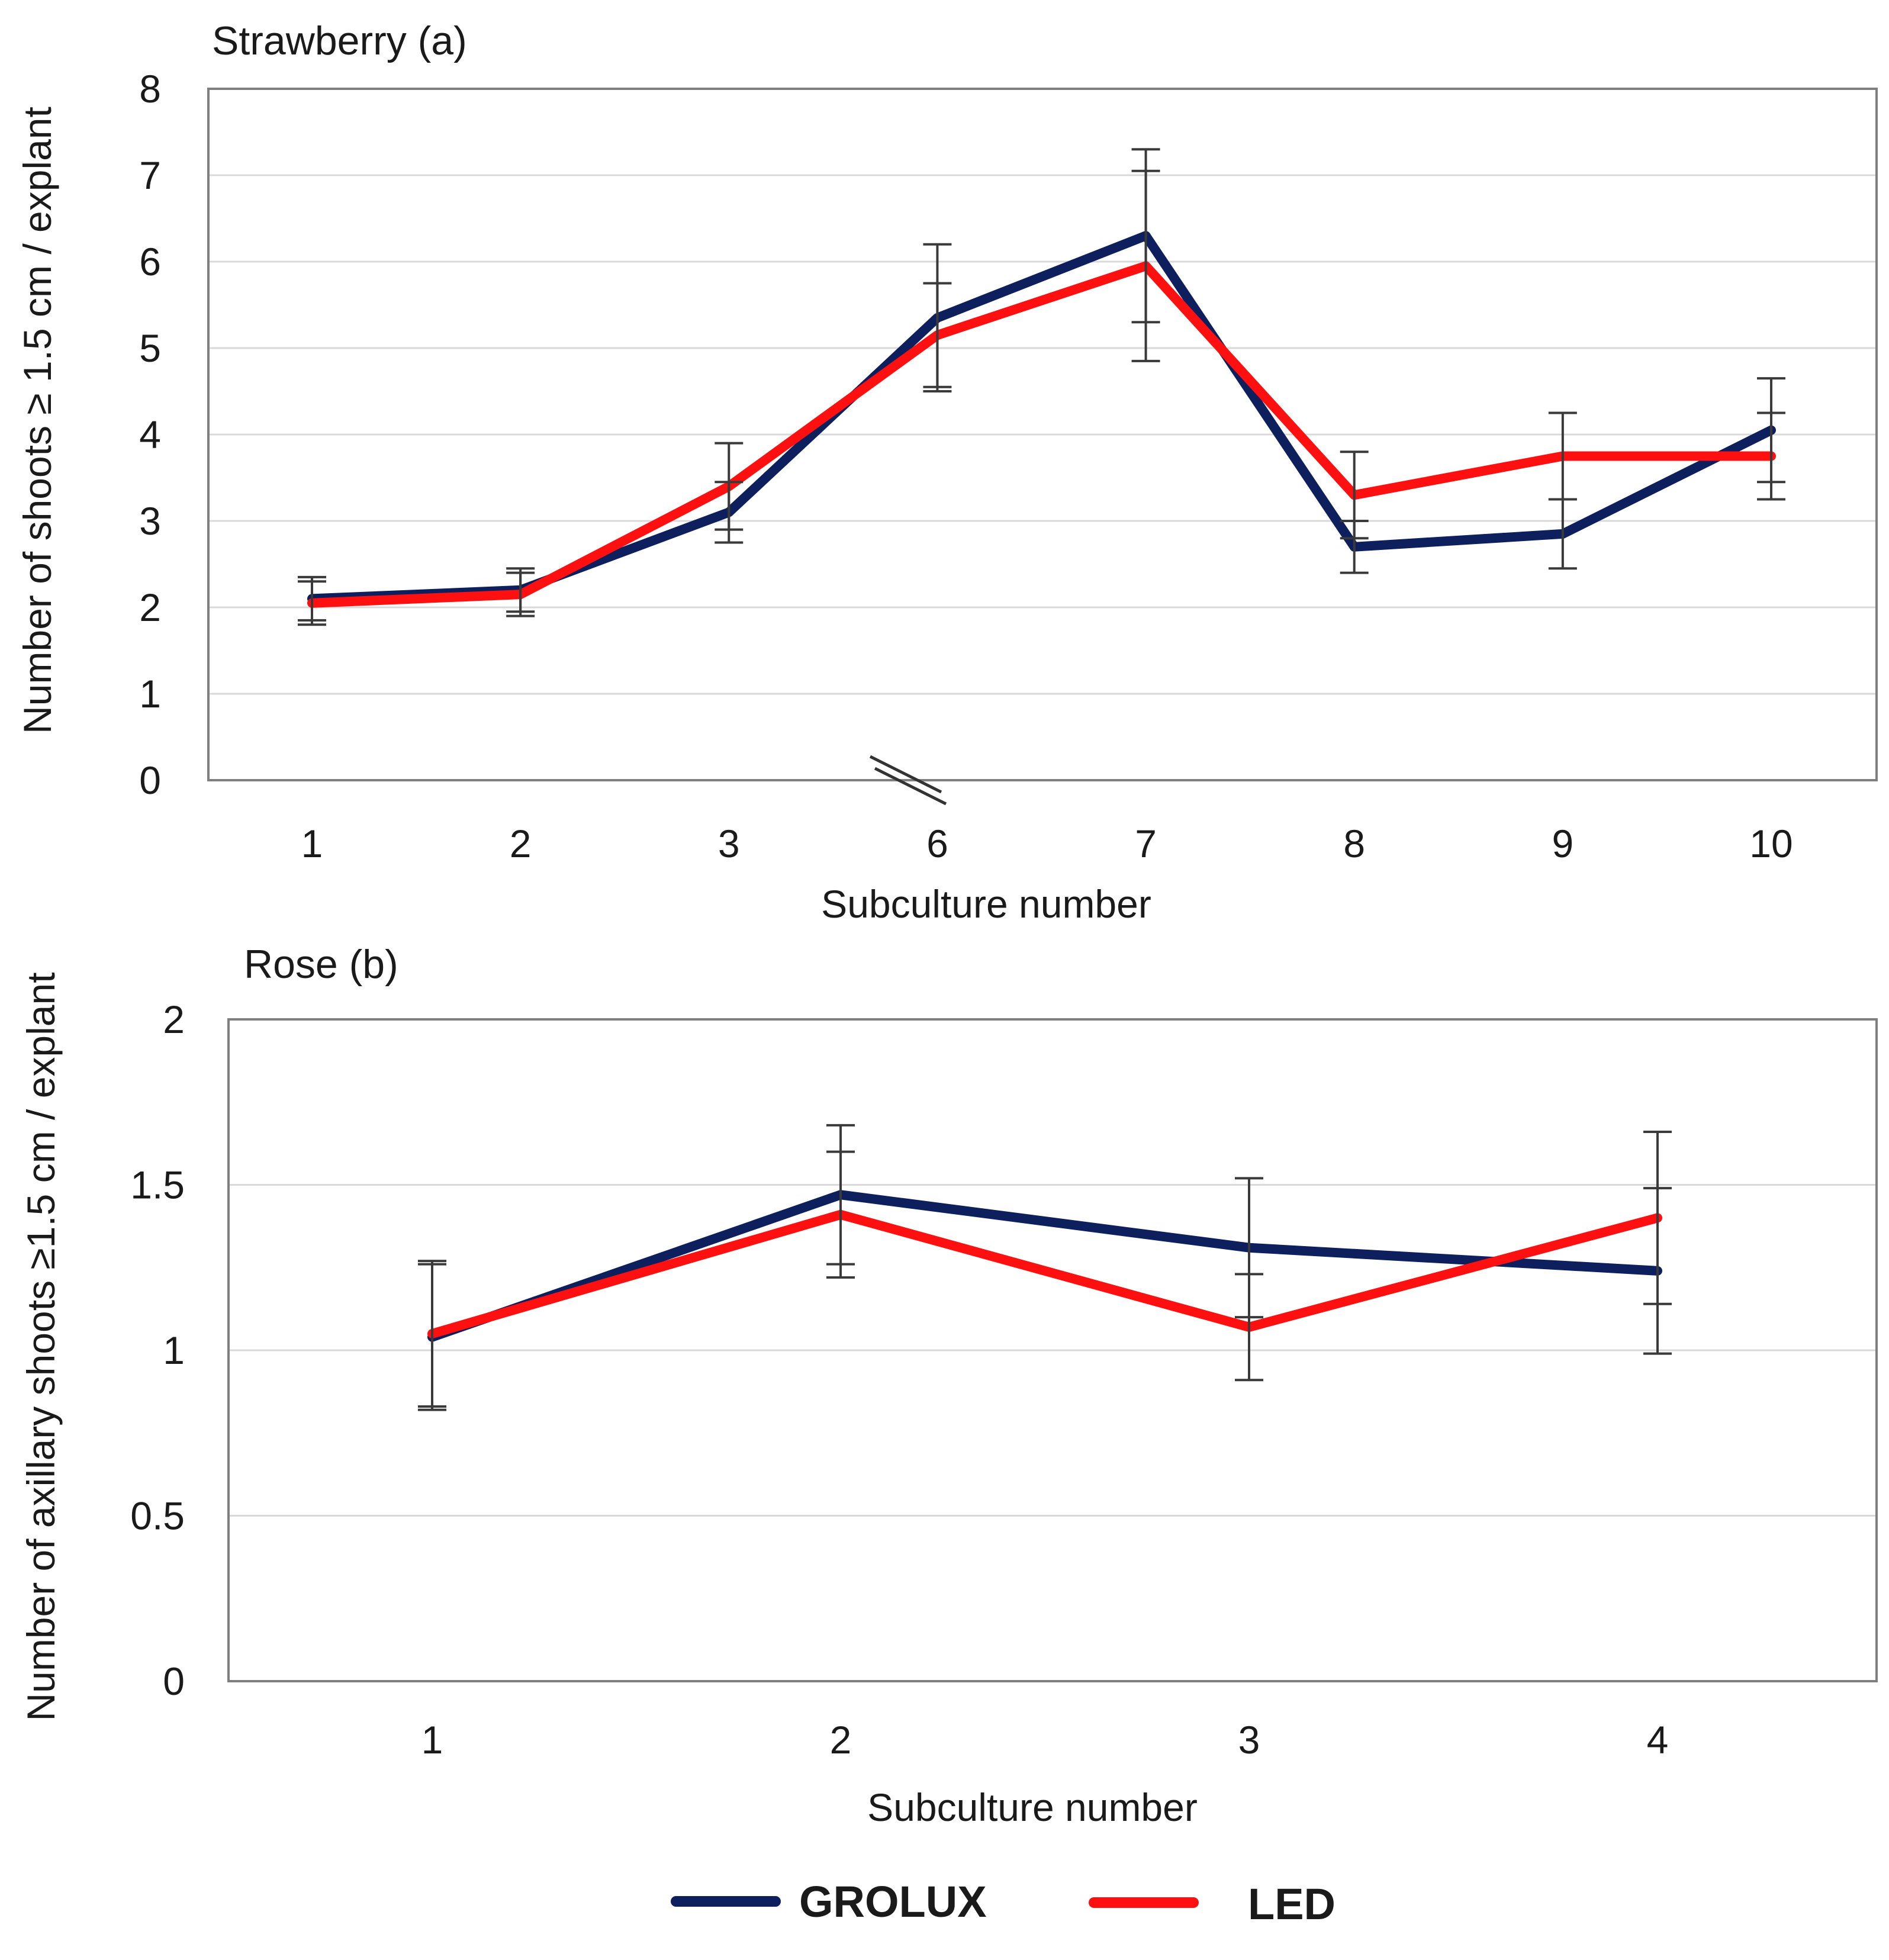  I want to click on legend-grolux-label: GROLUX, so click(893, 1902).